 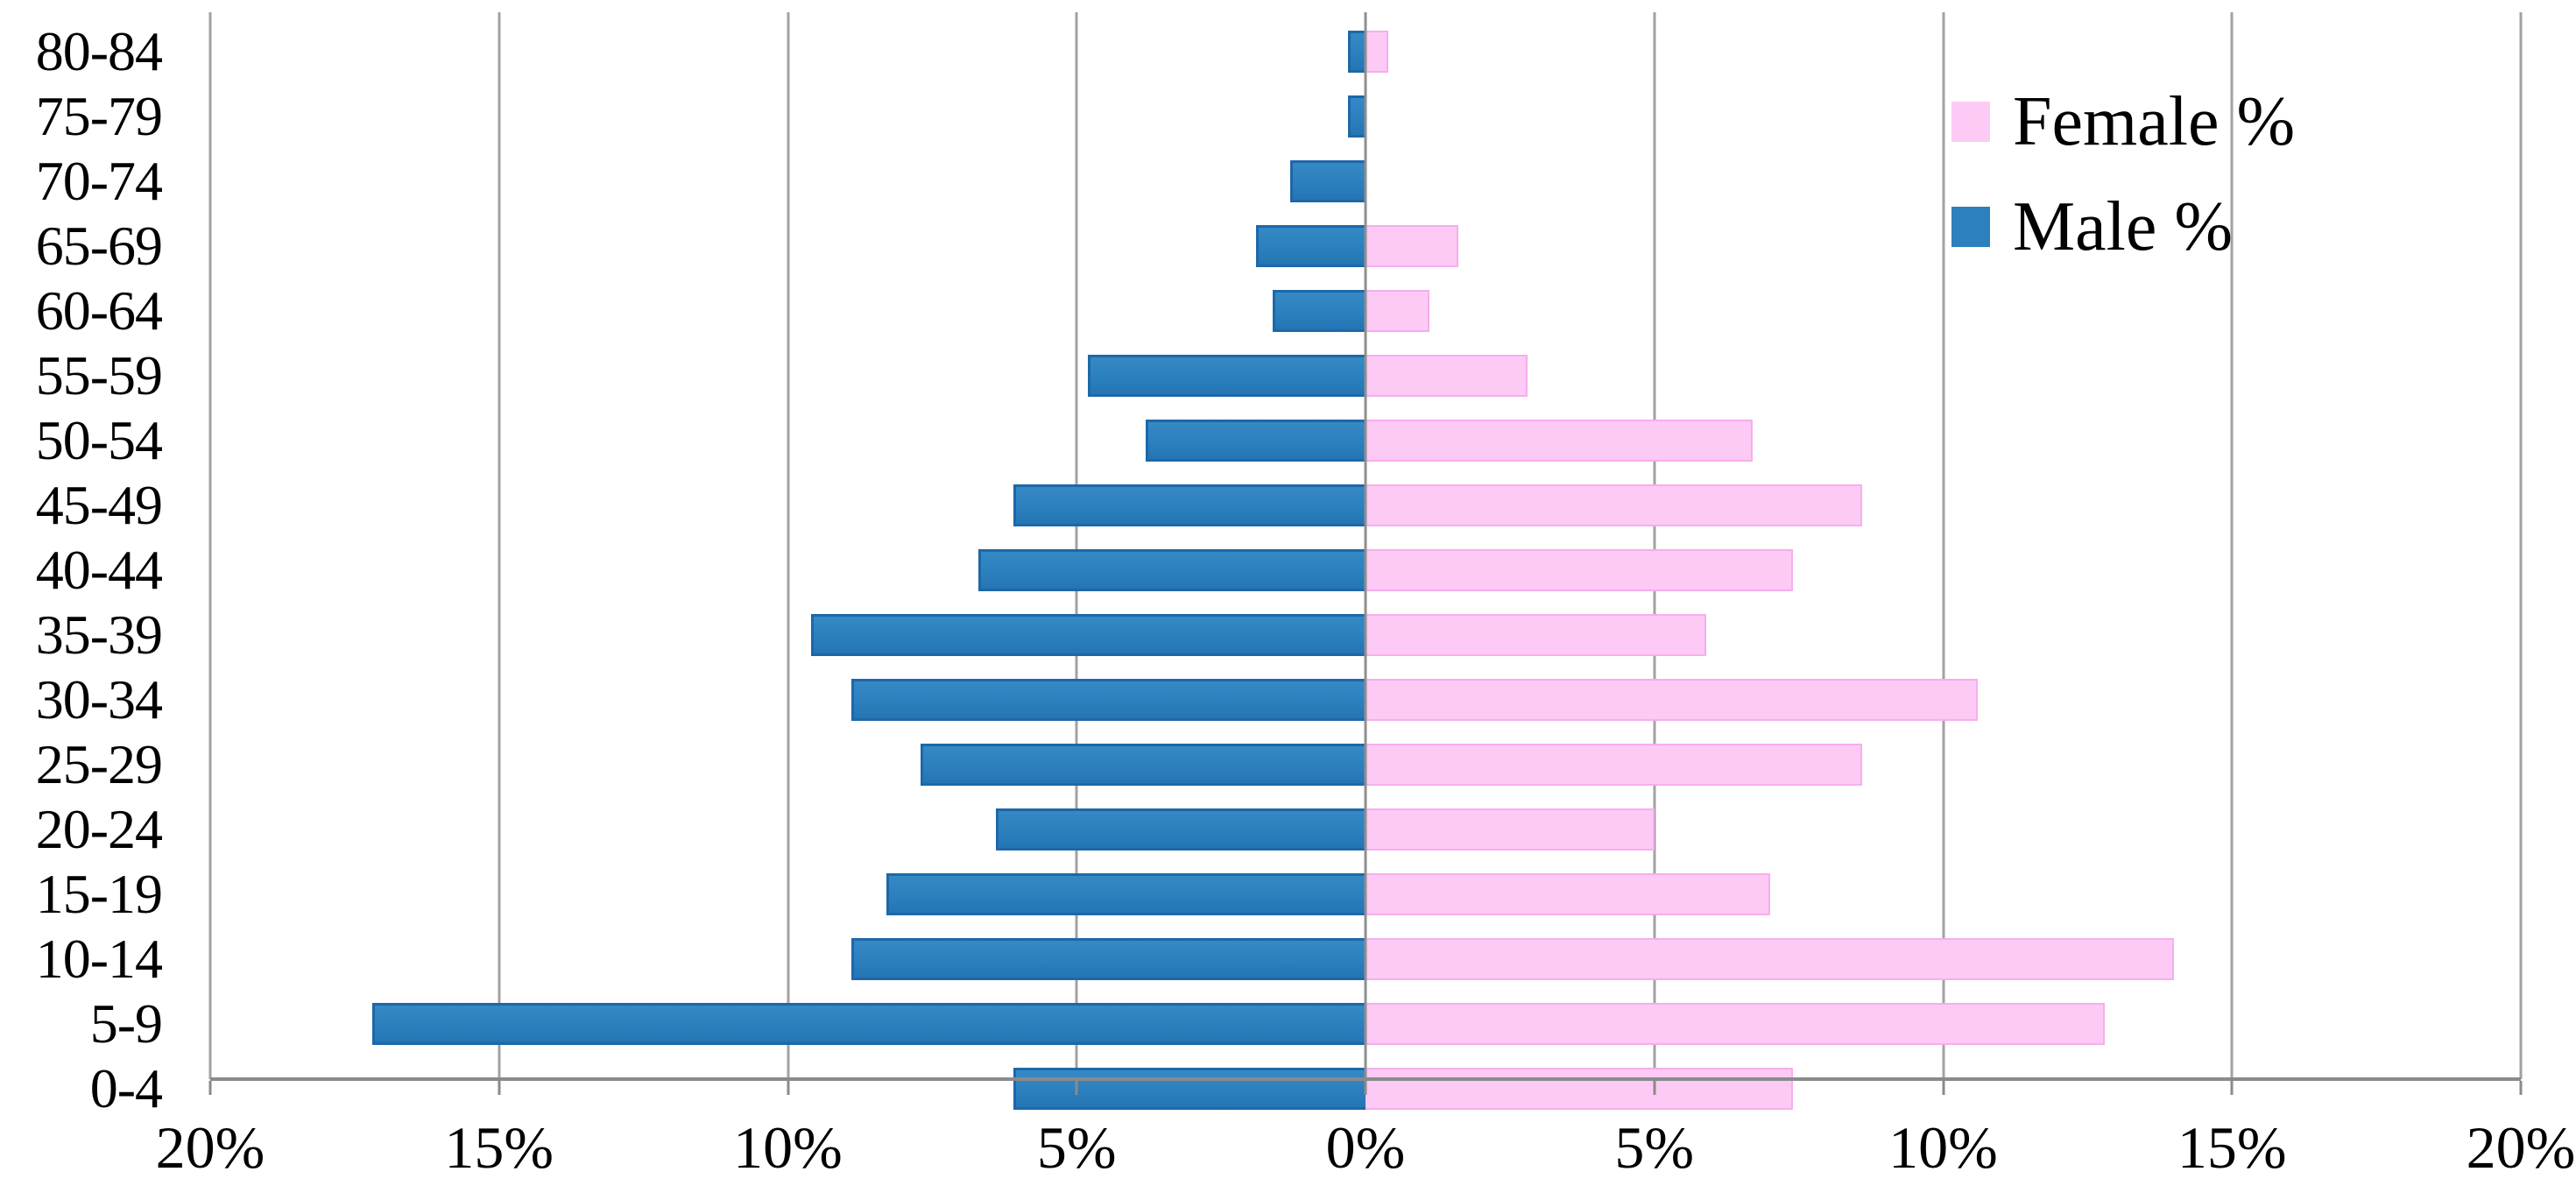 I want to click on chart-legend: Female % Male %, so click(x=2123, y=187).